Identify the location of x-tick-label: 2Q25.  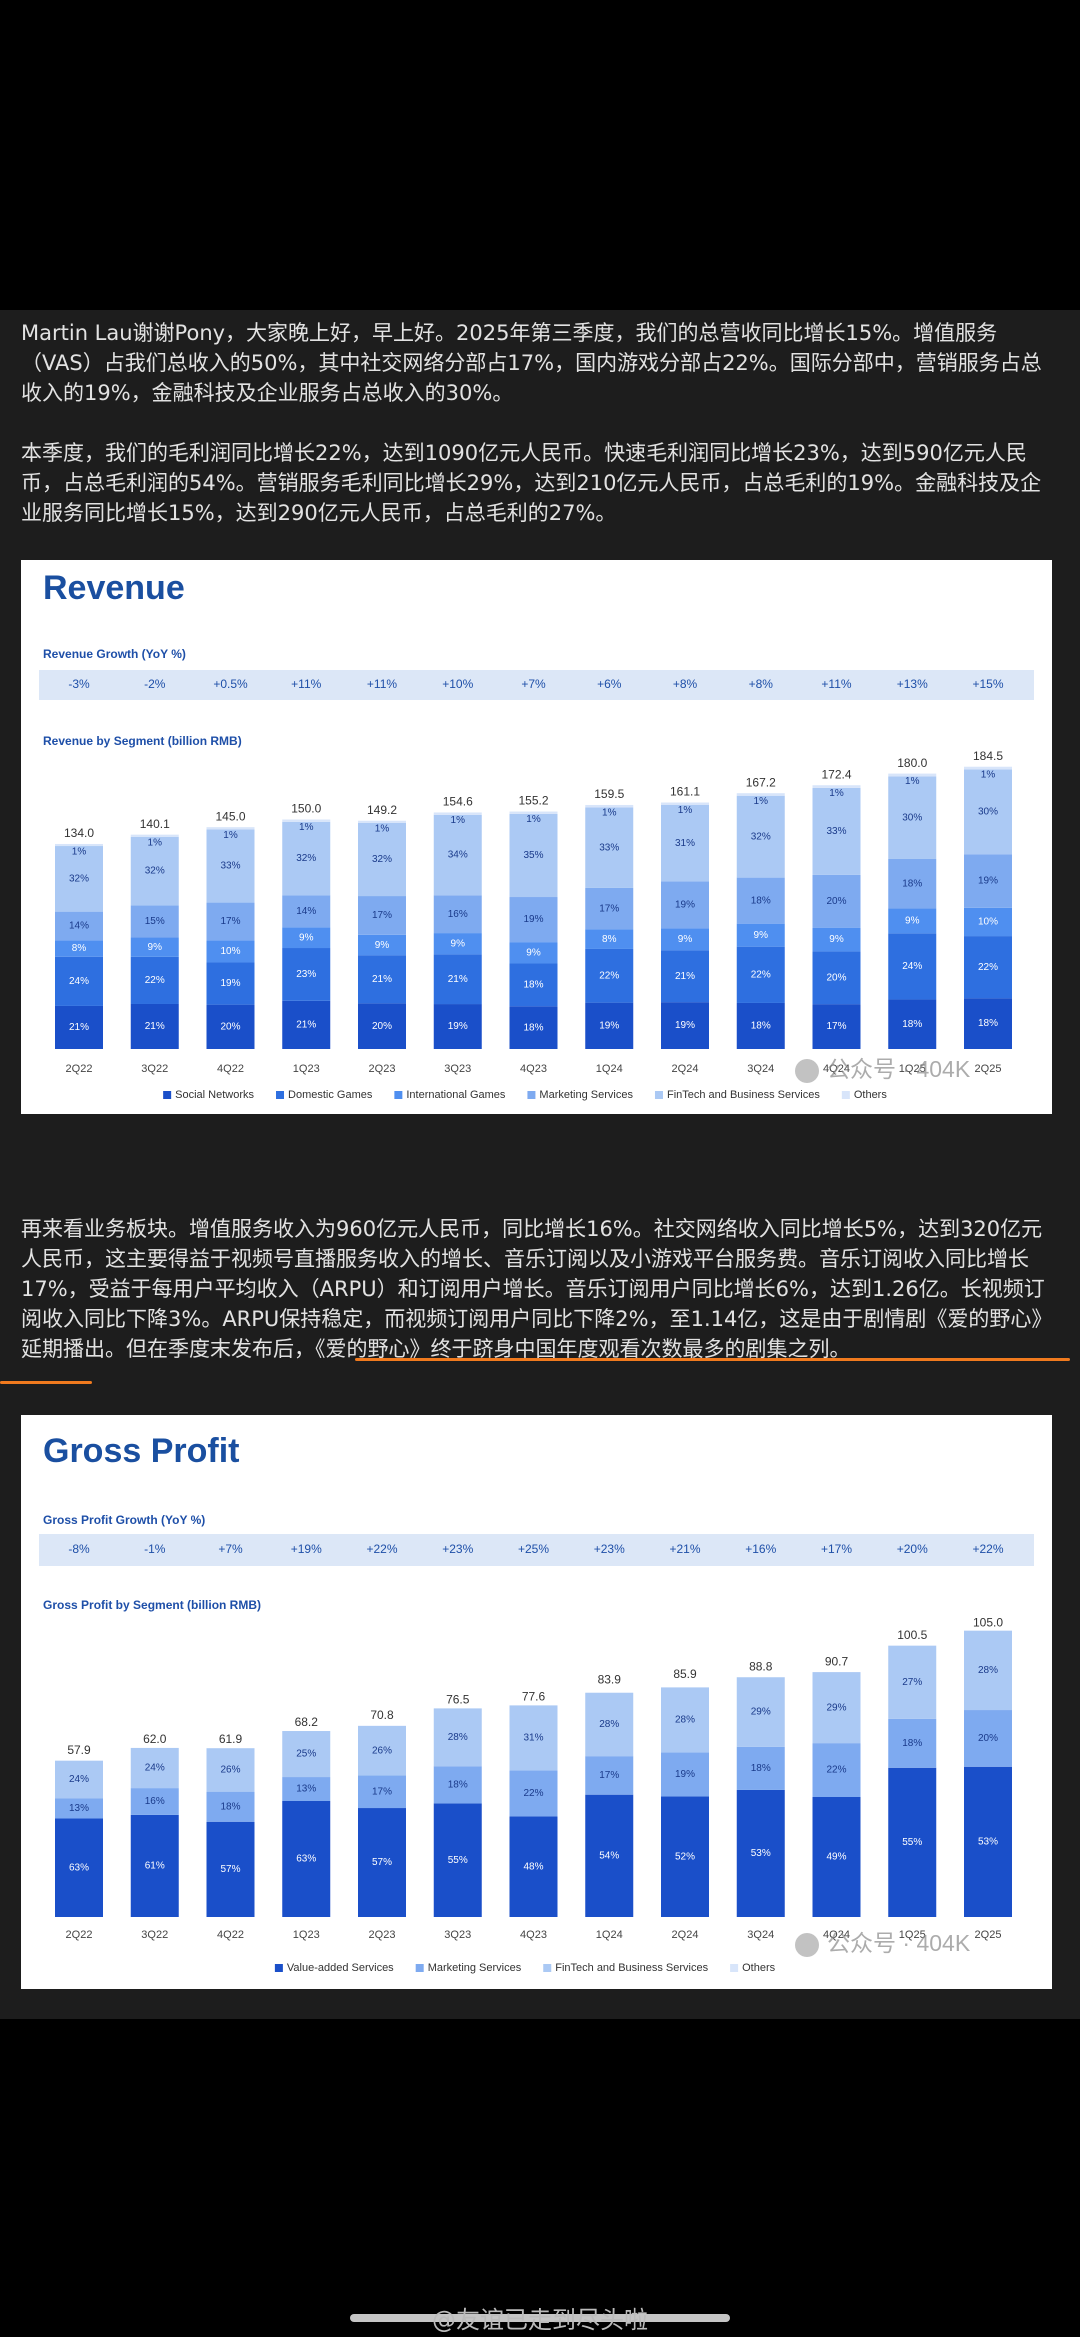
(988, 1069).